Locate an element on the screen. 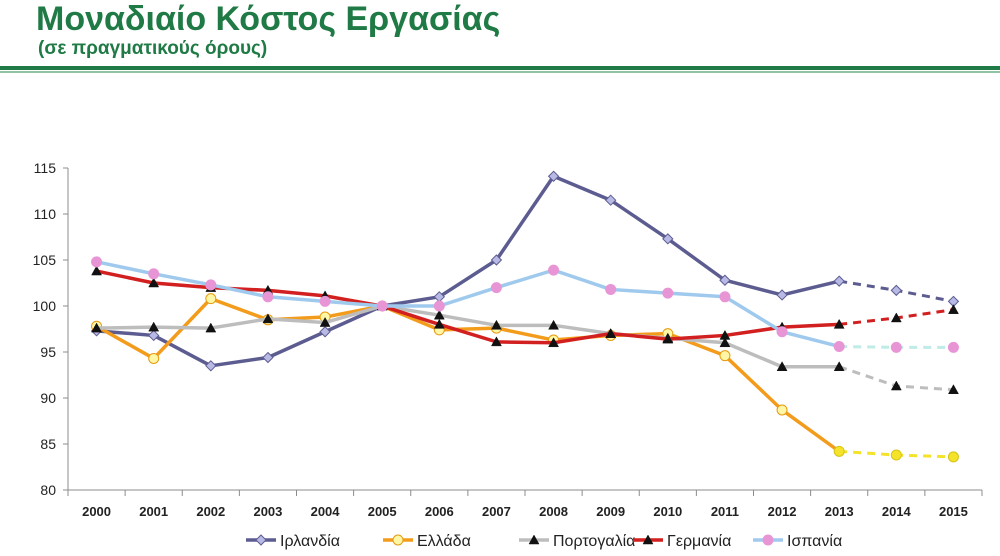  page-title: Μοναδιαίο Κόστος Εργασίας is located at coordinates (268, 19).